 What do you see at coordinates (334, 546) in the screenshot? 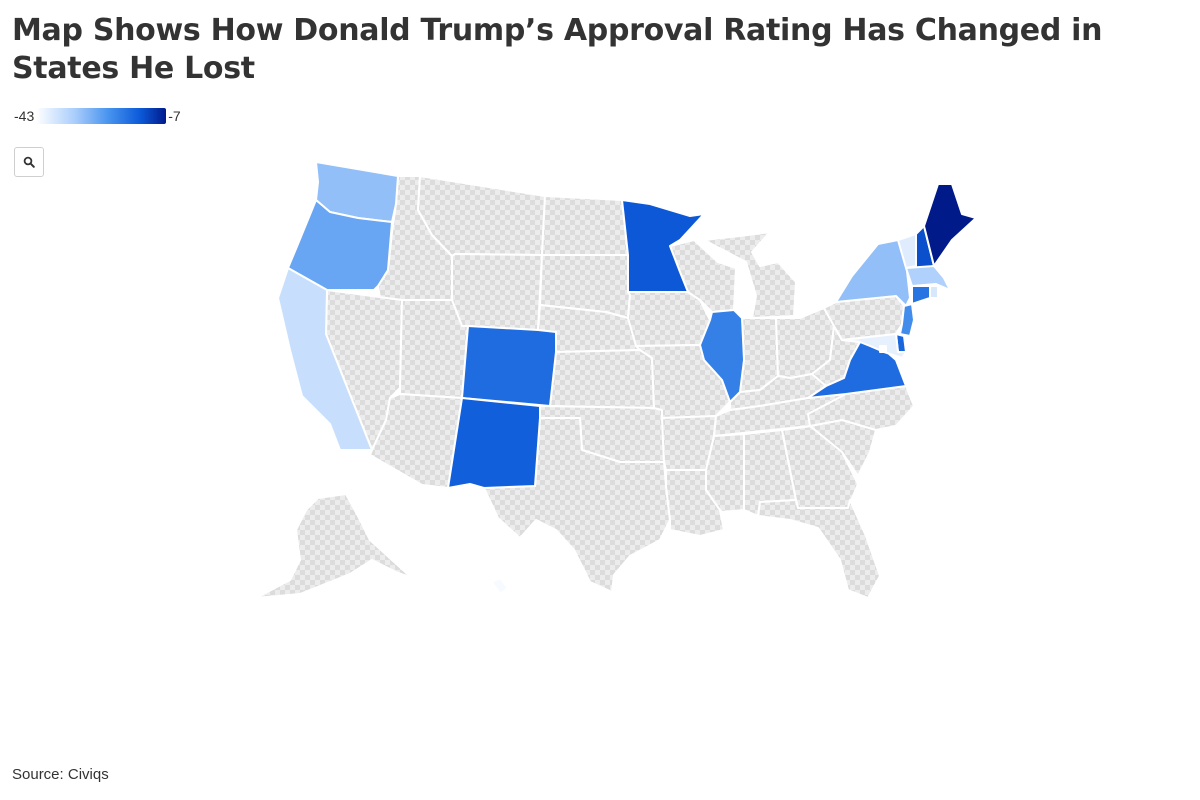
I see `state-alaska` at bounding box center [334, 546].